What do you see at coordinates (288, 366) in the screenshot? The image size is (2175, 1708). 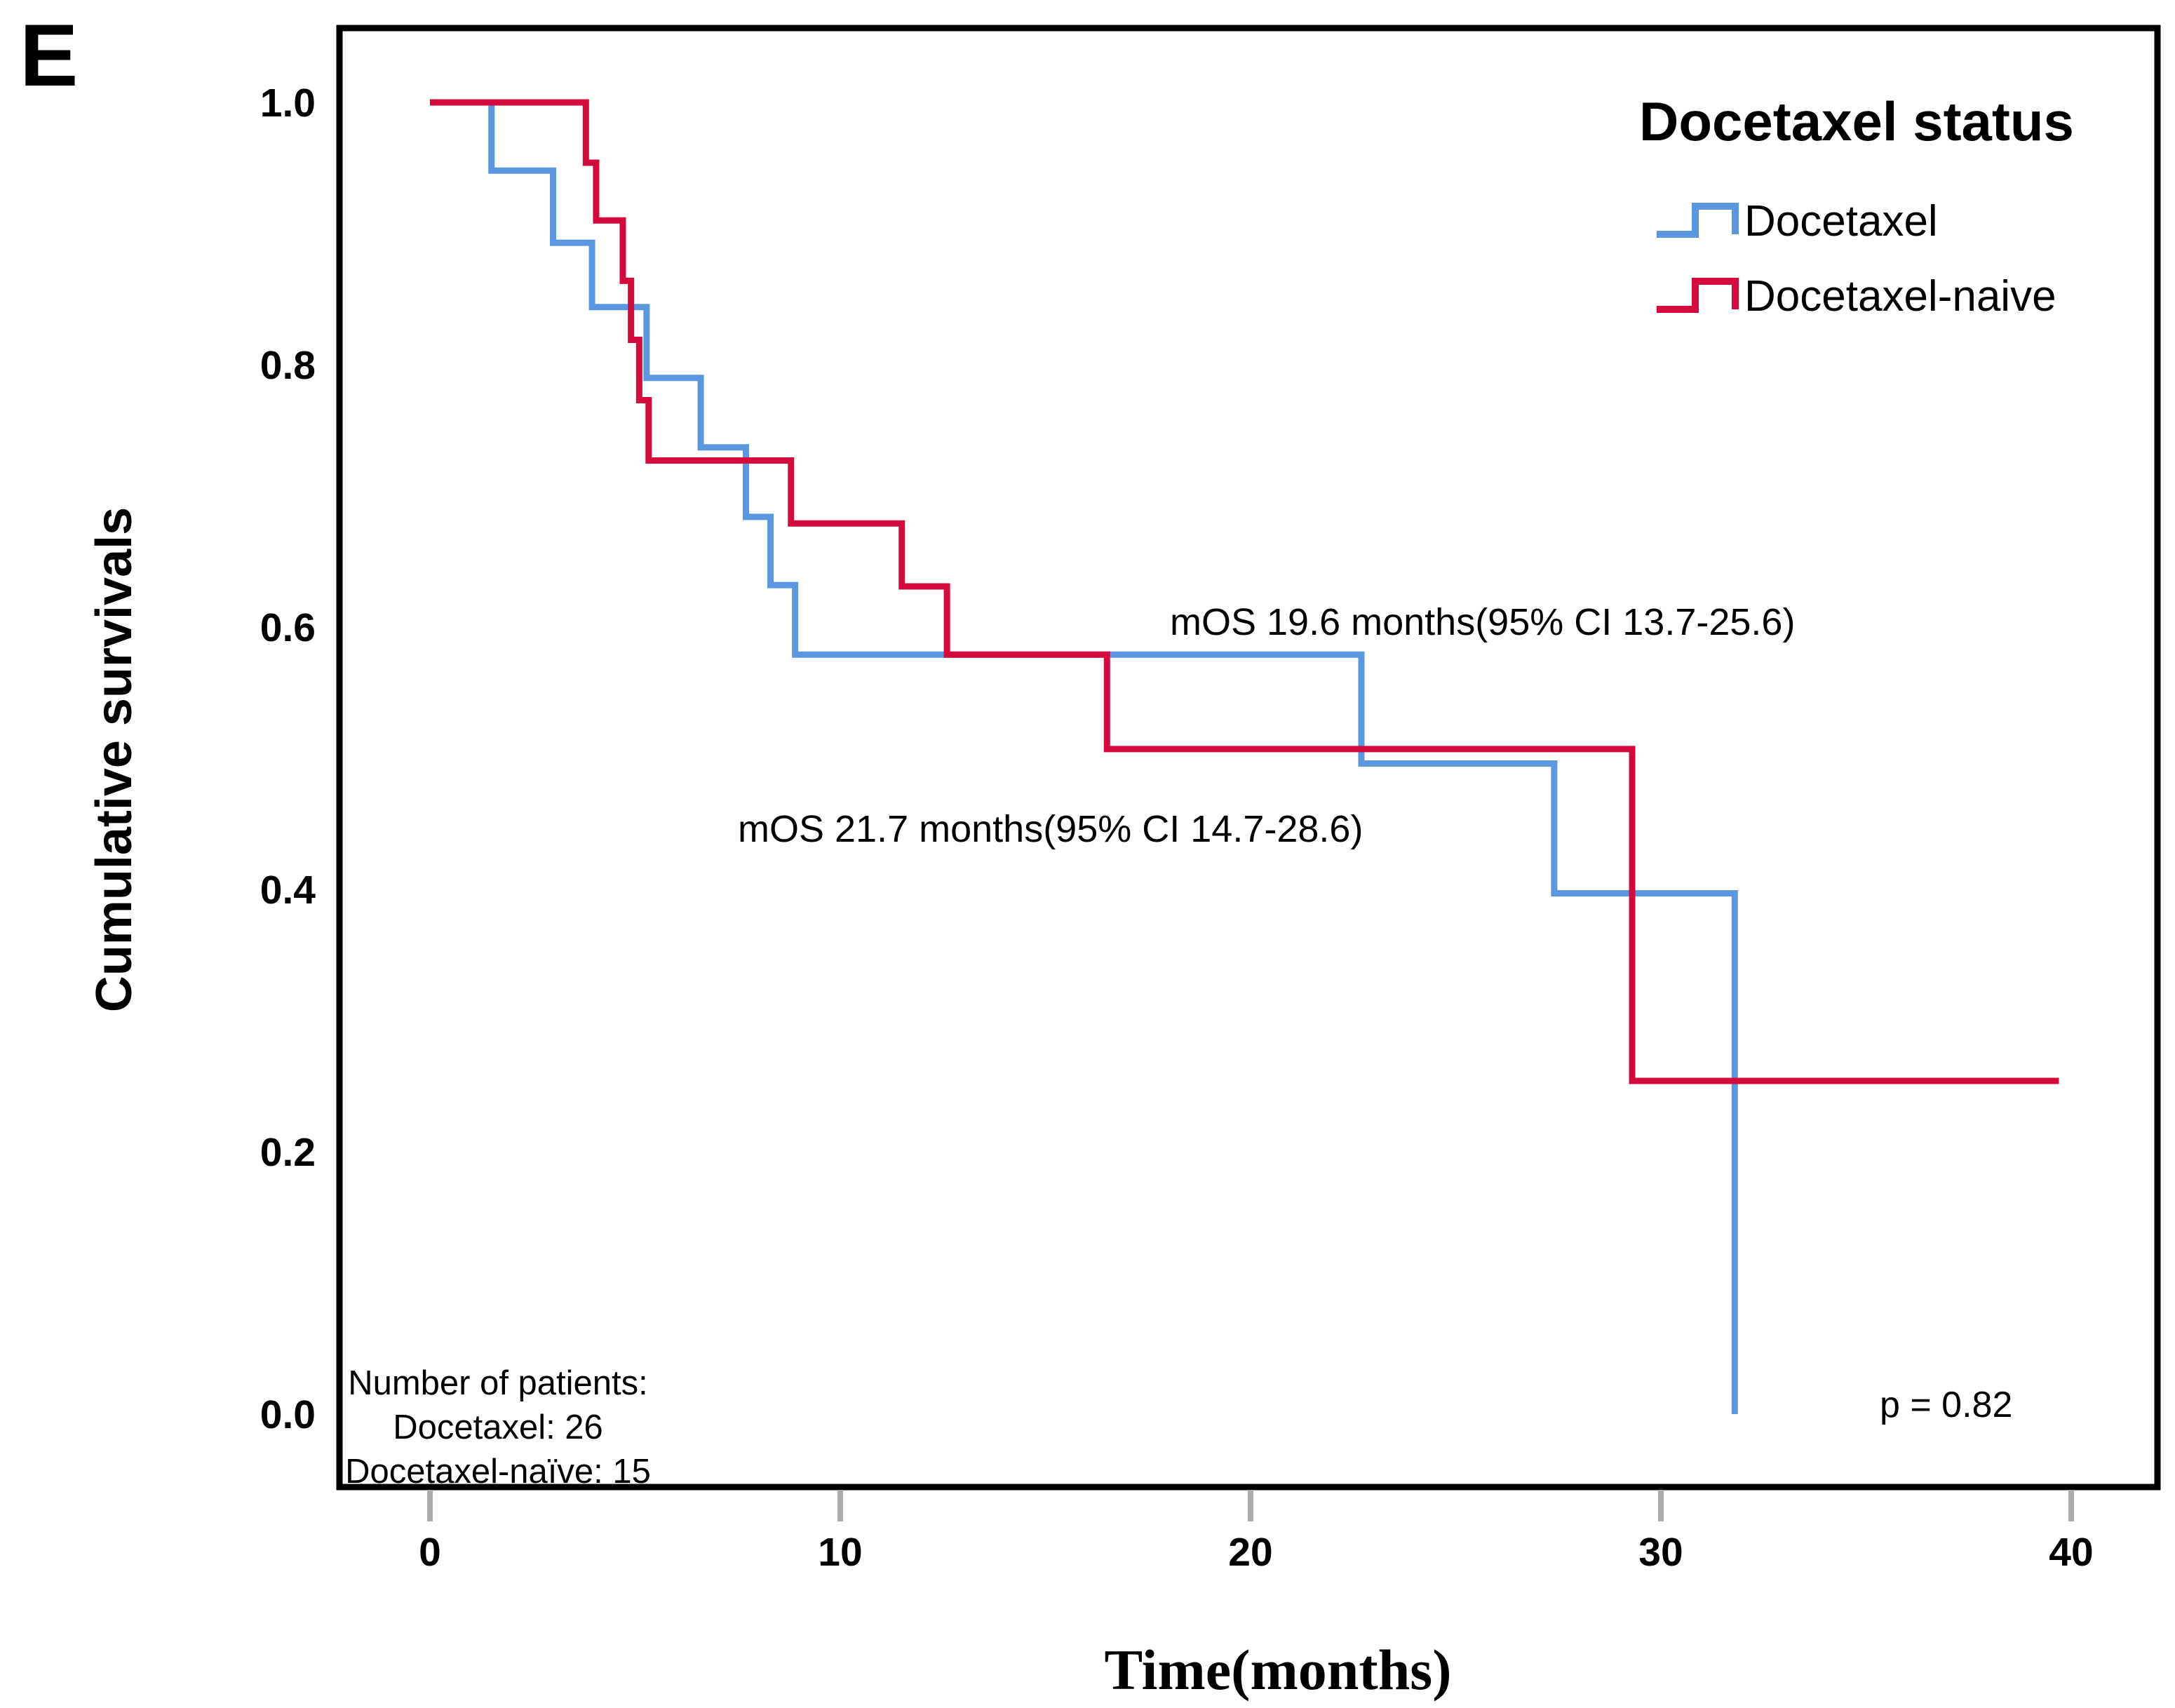 I see `y-tick-label-0.8: 0.8` at bounding box center [288, 366].